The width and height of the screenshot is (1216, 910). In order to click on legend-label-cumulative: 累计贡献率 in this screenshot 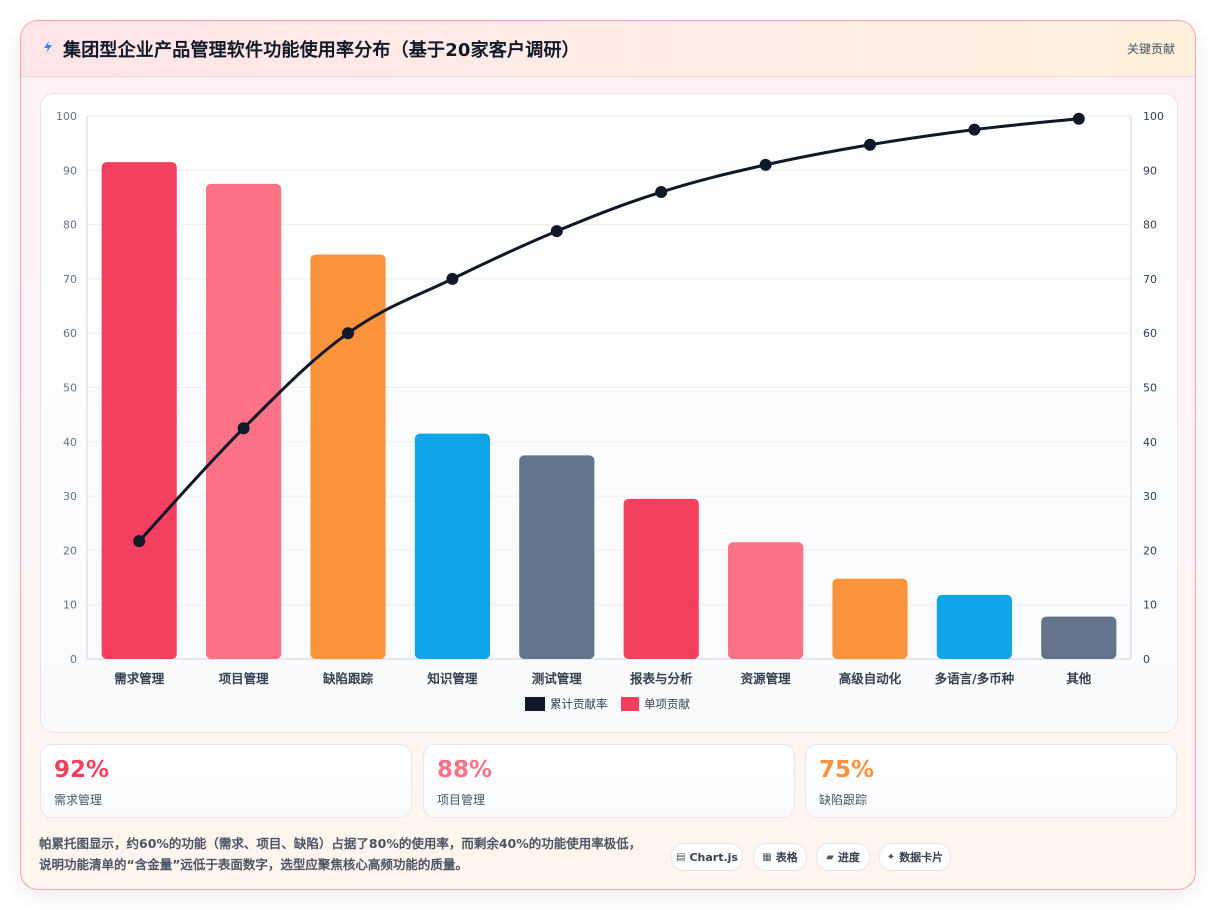, I will do `click(579, 704)`.